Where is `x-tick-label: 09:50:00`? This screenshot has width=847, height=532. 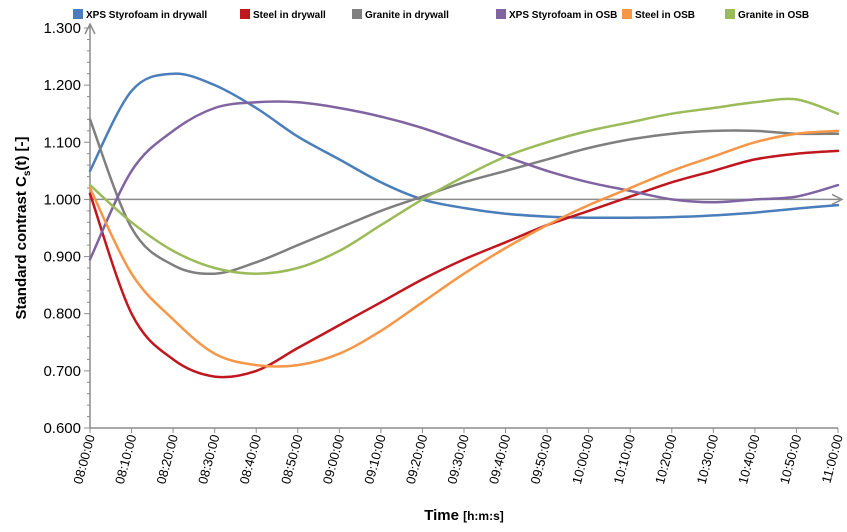 x-tick-label: 09:50:00 is located at coordinates (541, 459).